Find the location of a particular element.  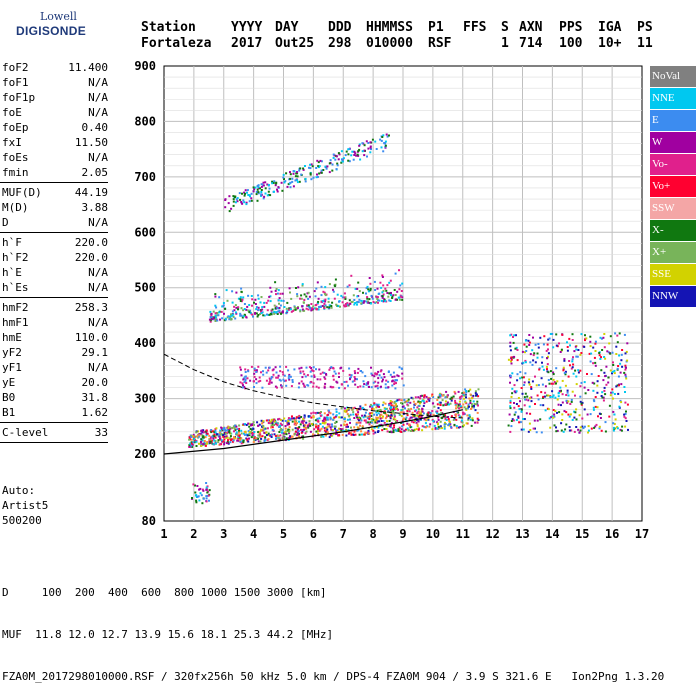

param-value: 11.400 is located at coordinates (88, 67).